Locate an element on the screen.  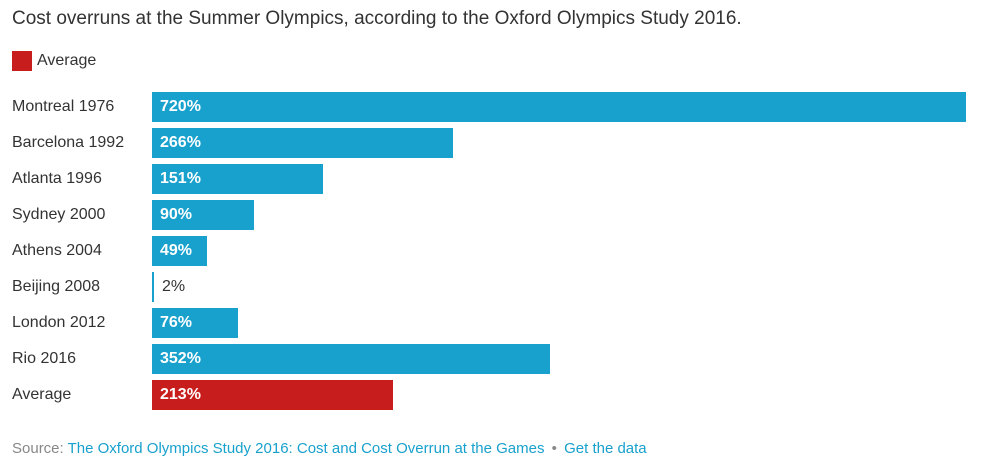
bar-label: London 2012 is located at coordinates (59, 322).